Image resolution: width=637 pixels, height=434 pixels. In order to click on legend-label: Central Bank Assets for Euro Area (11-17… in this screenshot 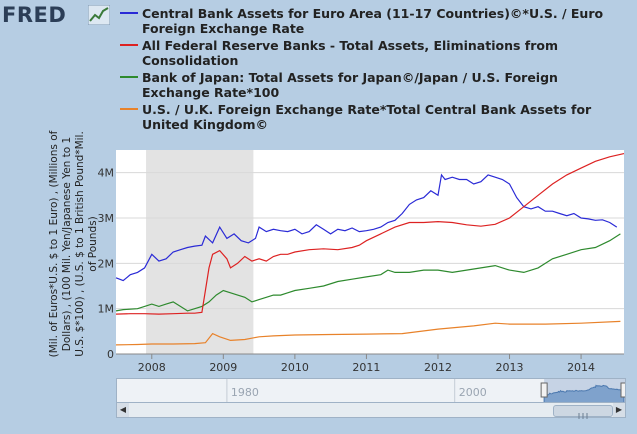, I will do `click(373, 21)`.